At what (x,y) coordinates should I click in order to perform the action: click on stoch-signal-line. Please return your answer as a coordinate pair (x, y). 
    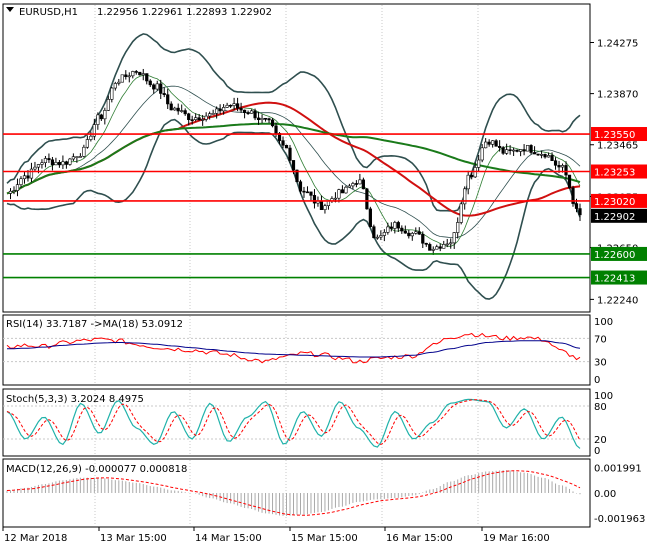
    Looking at the image, I should click on (293, 422).